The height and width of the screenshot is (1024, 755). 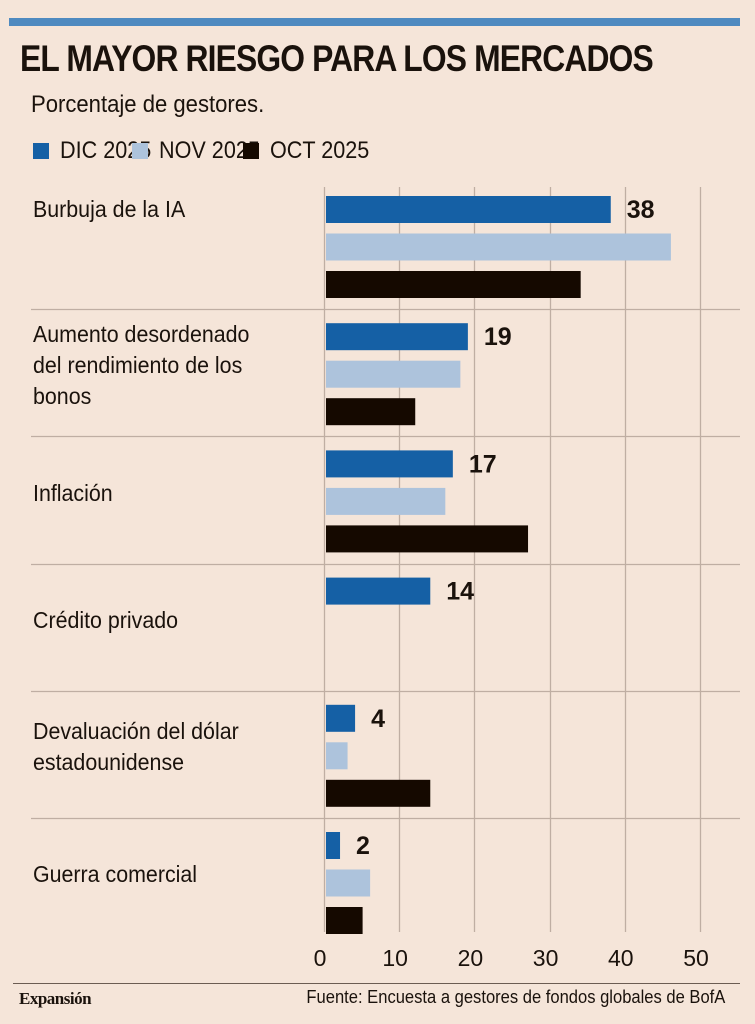 I want to click on category-label: bonos, so click(x=62, y=396).